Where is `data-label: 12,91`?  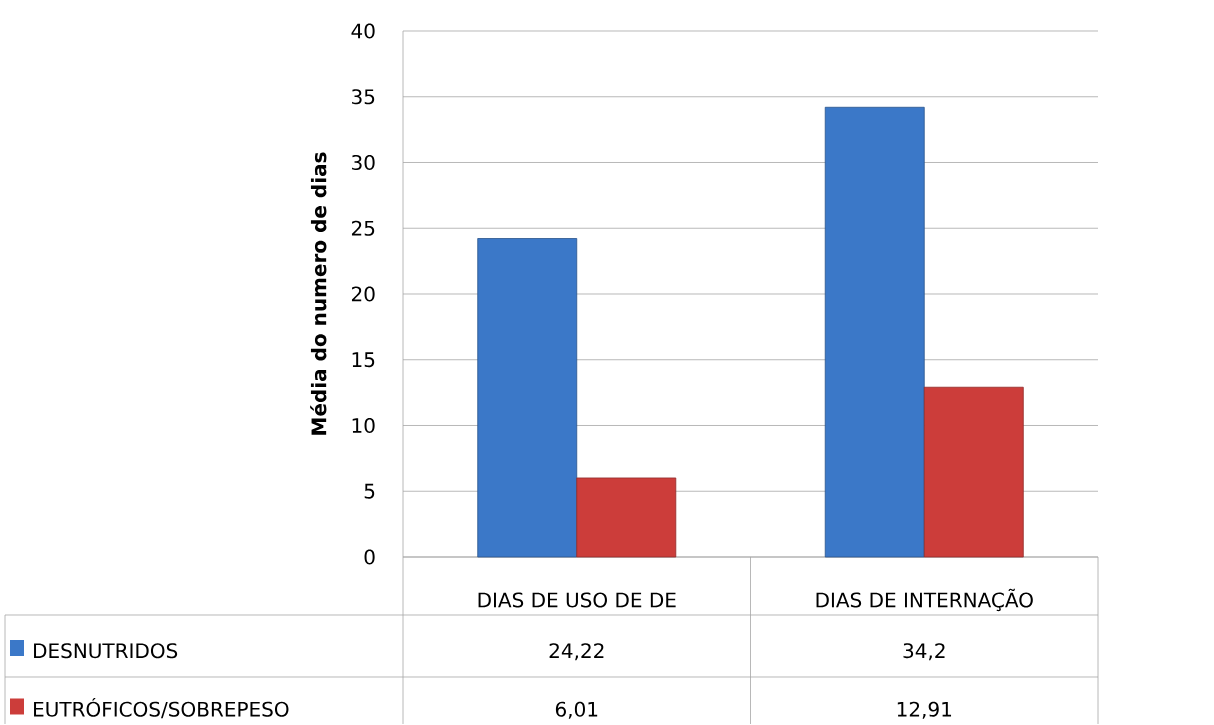
data-label: 12,91 is located at coordinates (924, 710).